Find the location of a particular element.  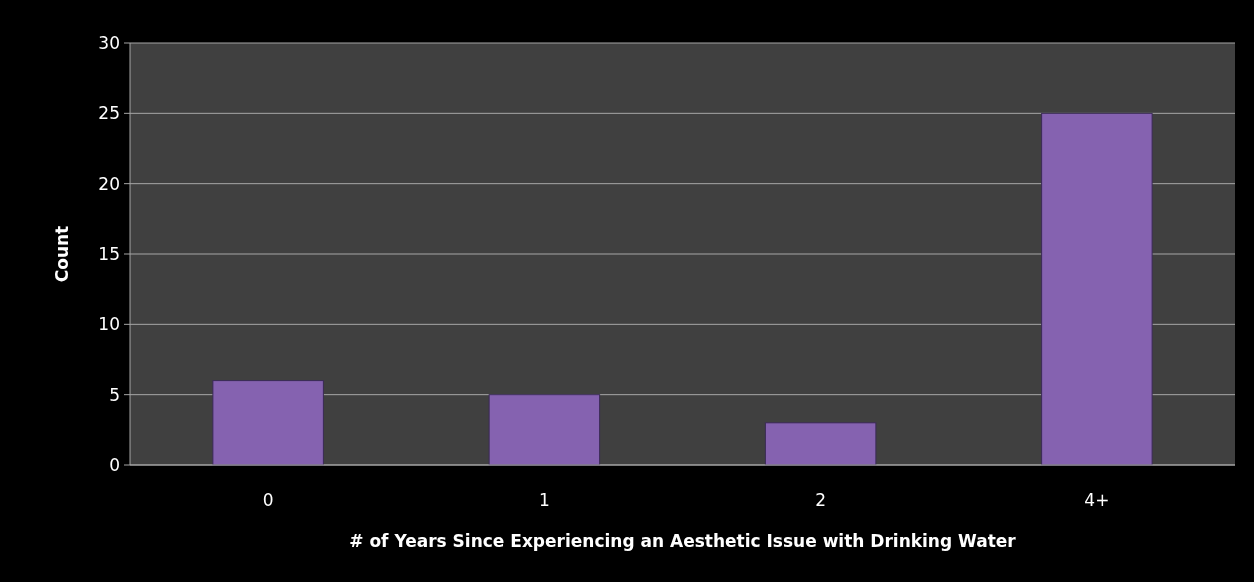

y-tick-label: 20 is located at coordinates (109, 183).